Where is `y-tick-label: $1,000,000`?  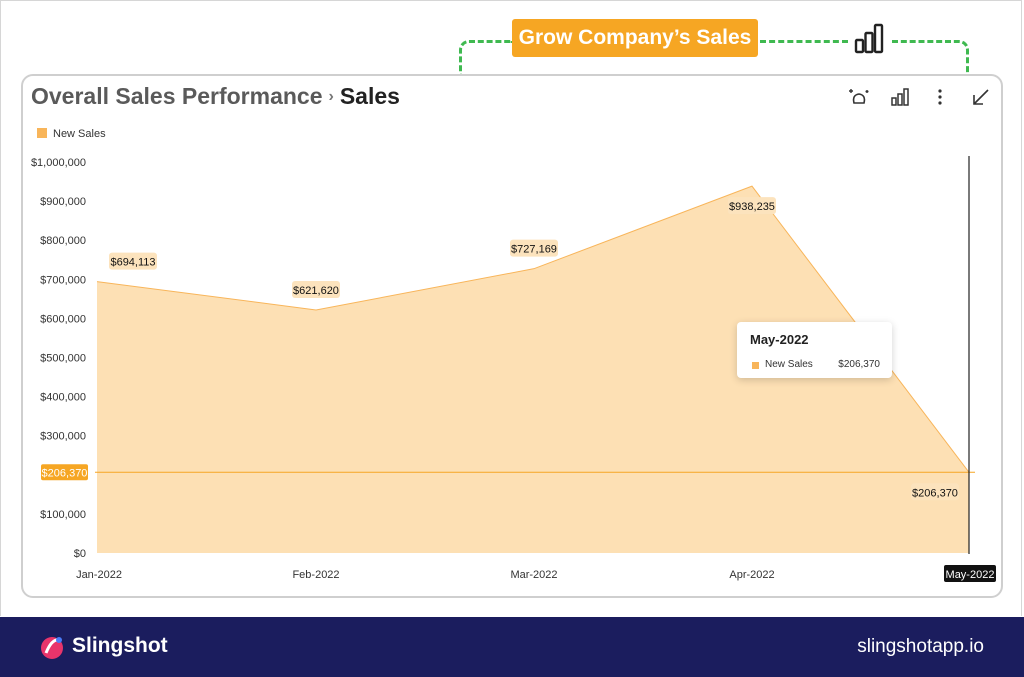 y-tick-label: $1,000,000 is located at coordinates (58, 163).